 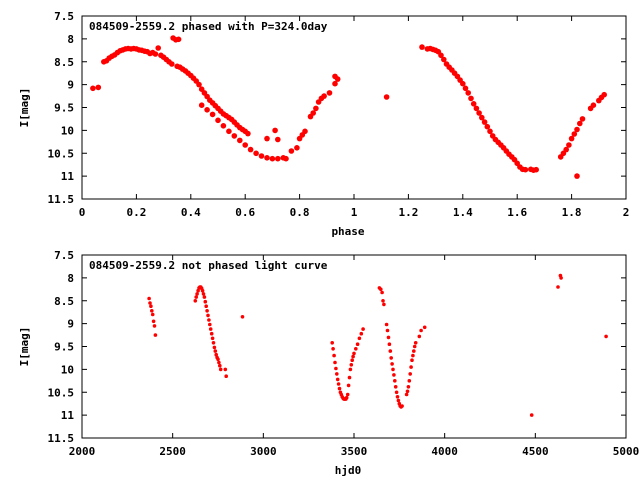 I want to click on y-tick-label: 8, so click(x=70, y=278).